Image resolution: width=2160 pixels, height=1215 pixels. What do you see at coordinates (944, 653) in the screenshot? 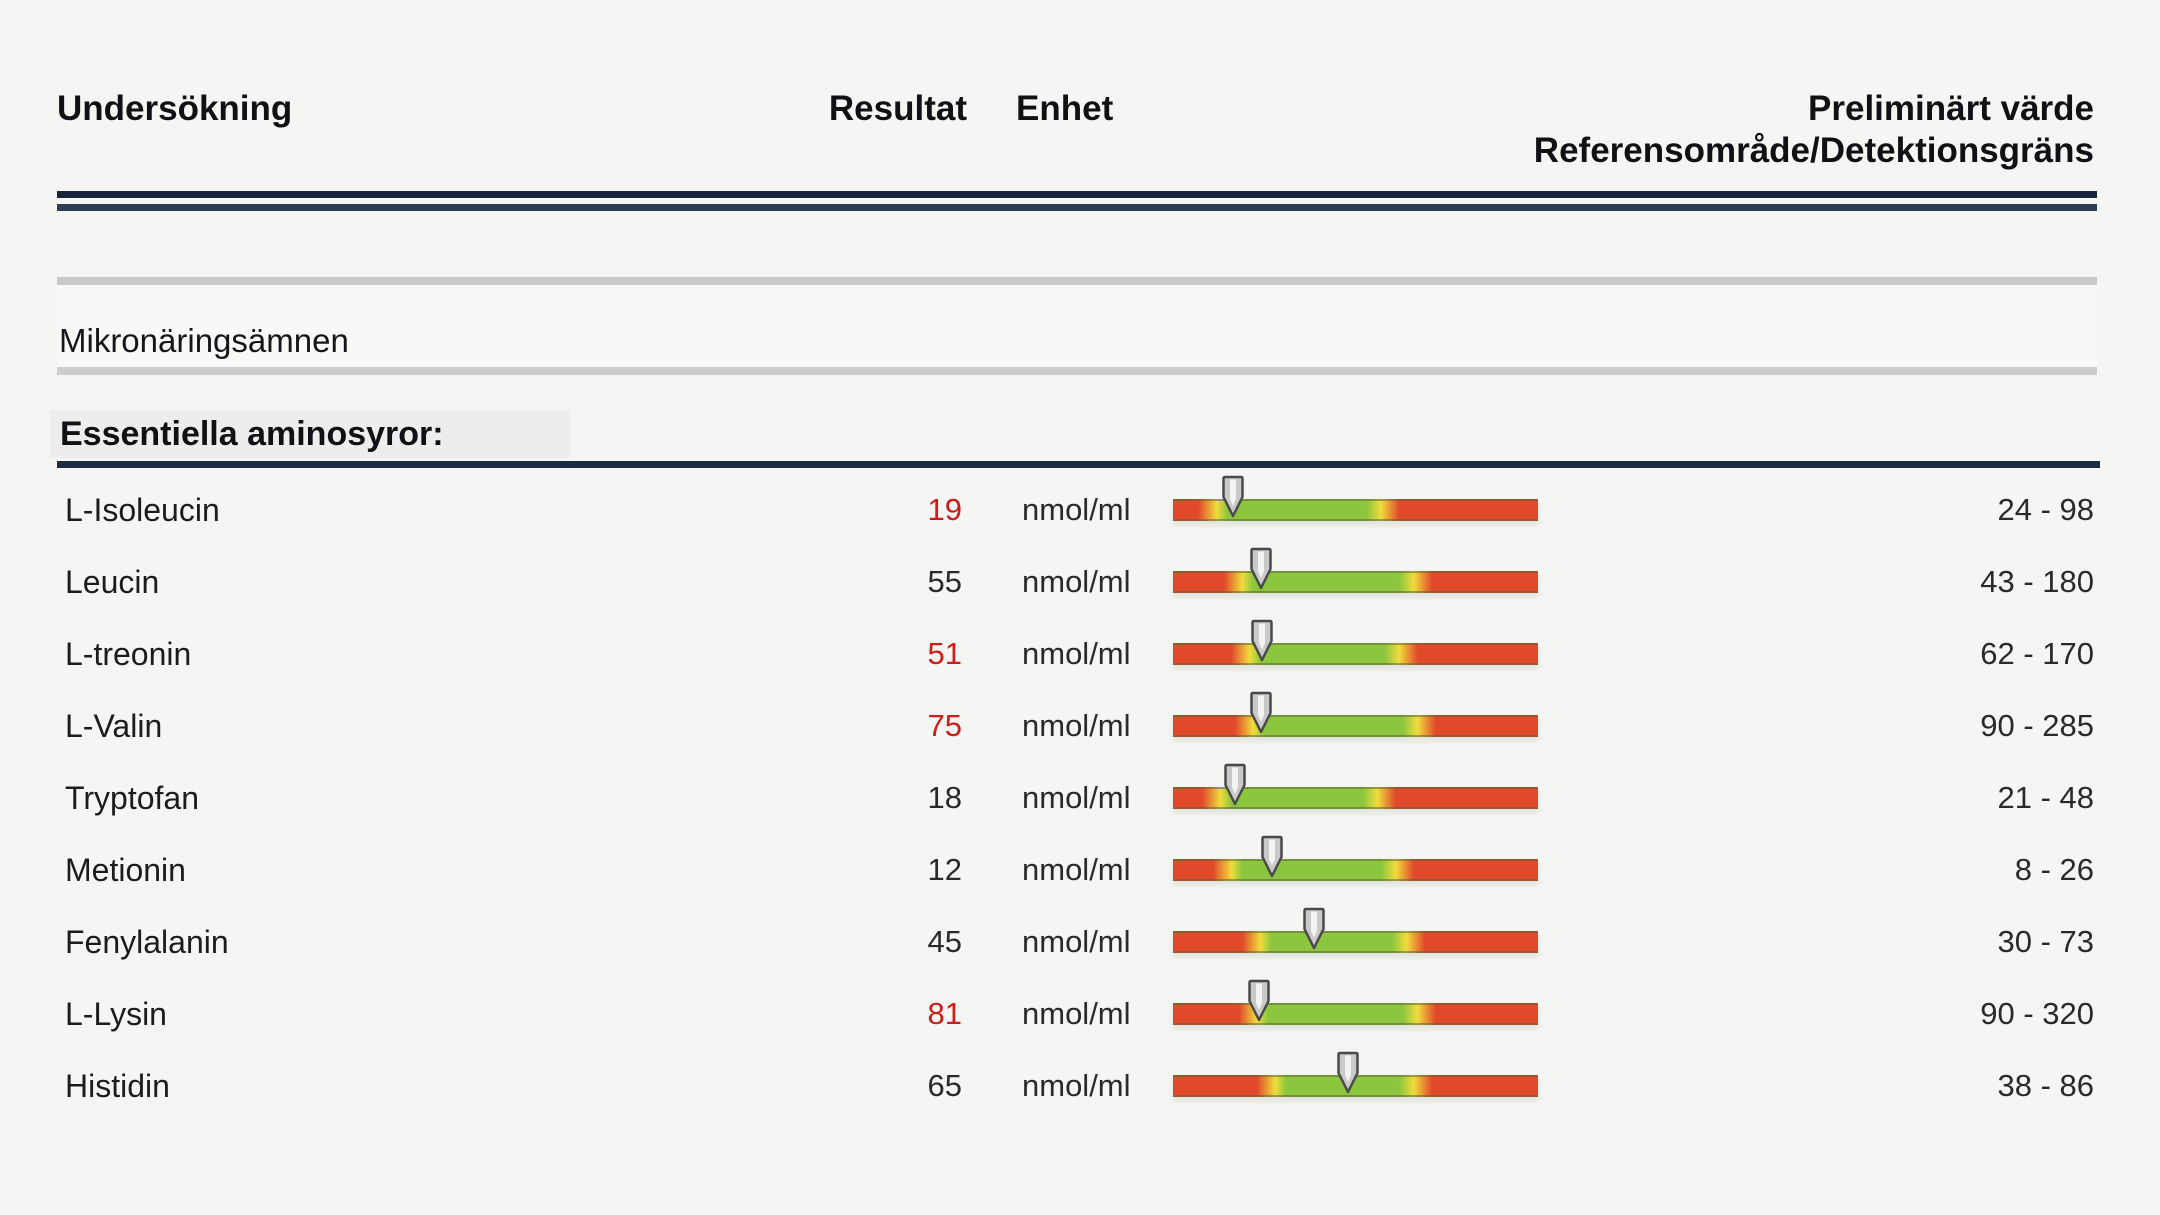
I see `result-value: 51` at bounding box center [944, 653].